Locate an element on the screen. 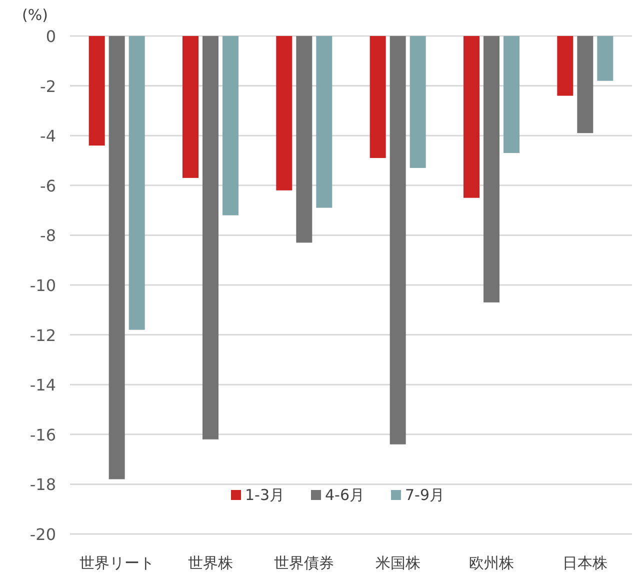  y-tick-label: -8 is located at coordinates (48, 236).